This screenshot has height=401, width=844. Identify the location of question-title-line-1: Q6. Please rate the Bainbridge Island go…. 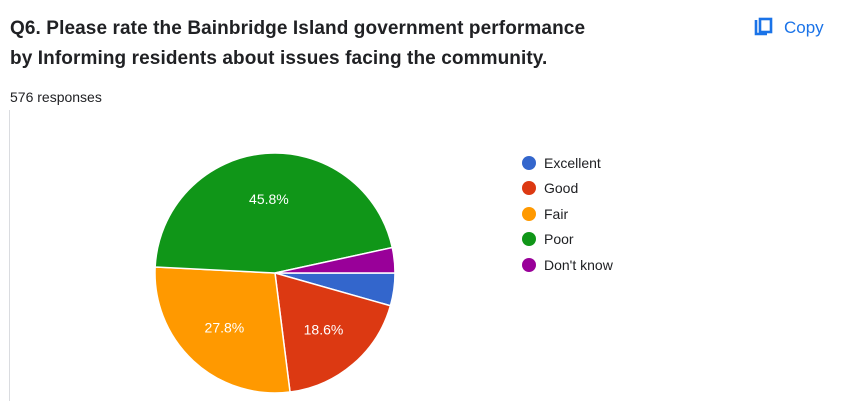
(298, 28).